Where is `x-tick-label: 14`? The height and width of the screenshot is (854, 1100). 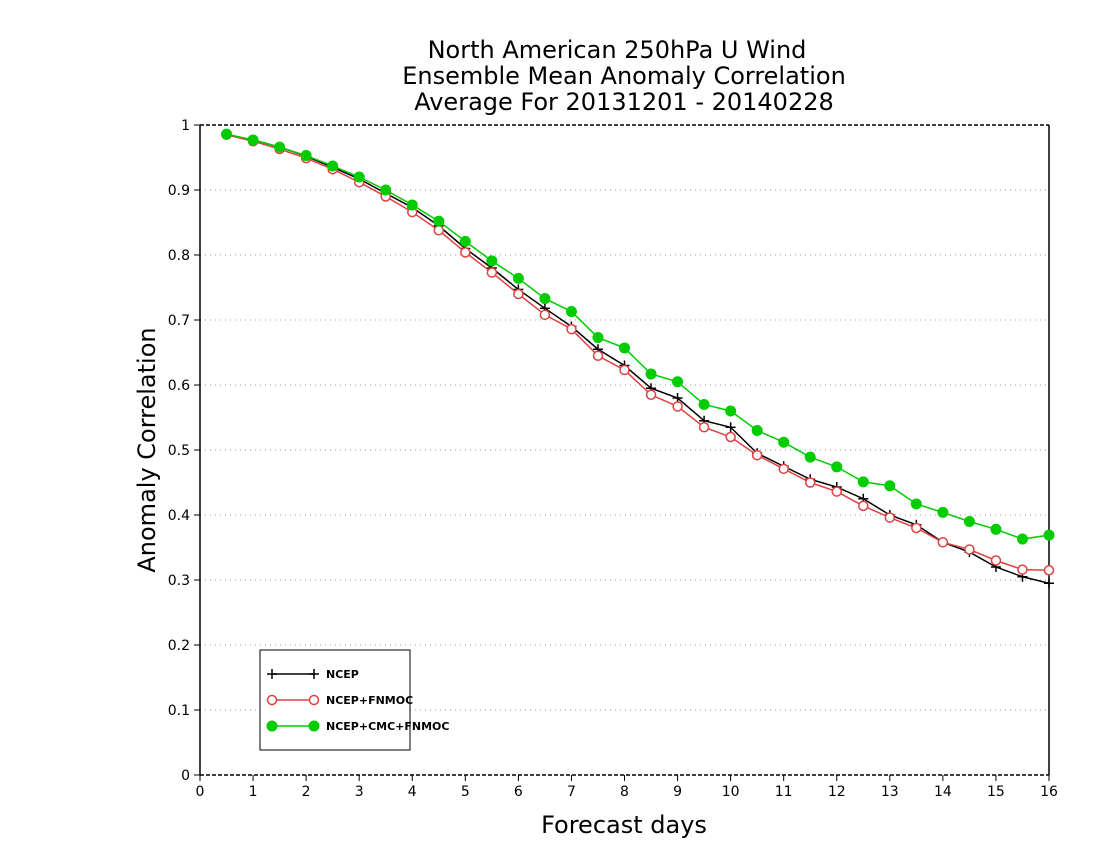
x-tick-label: 14 is located at coordinates (943, 792).